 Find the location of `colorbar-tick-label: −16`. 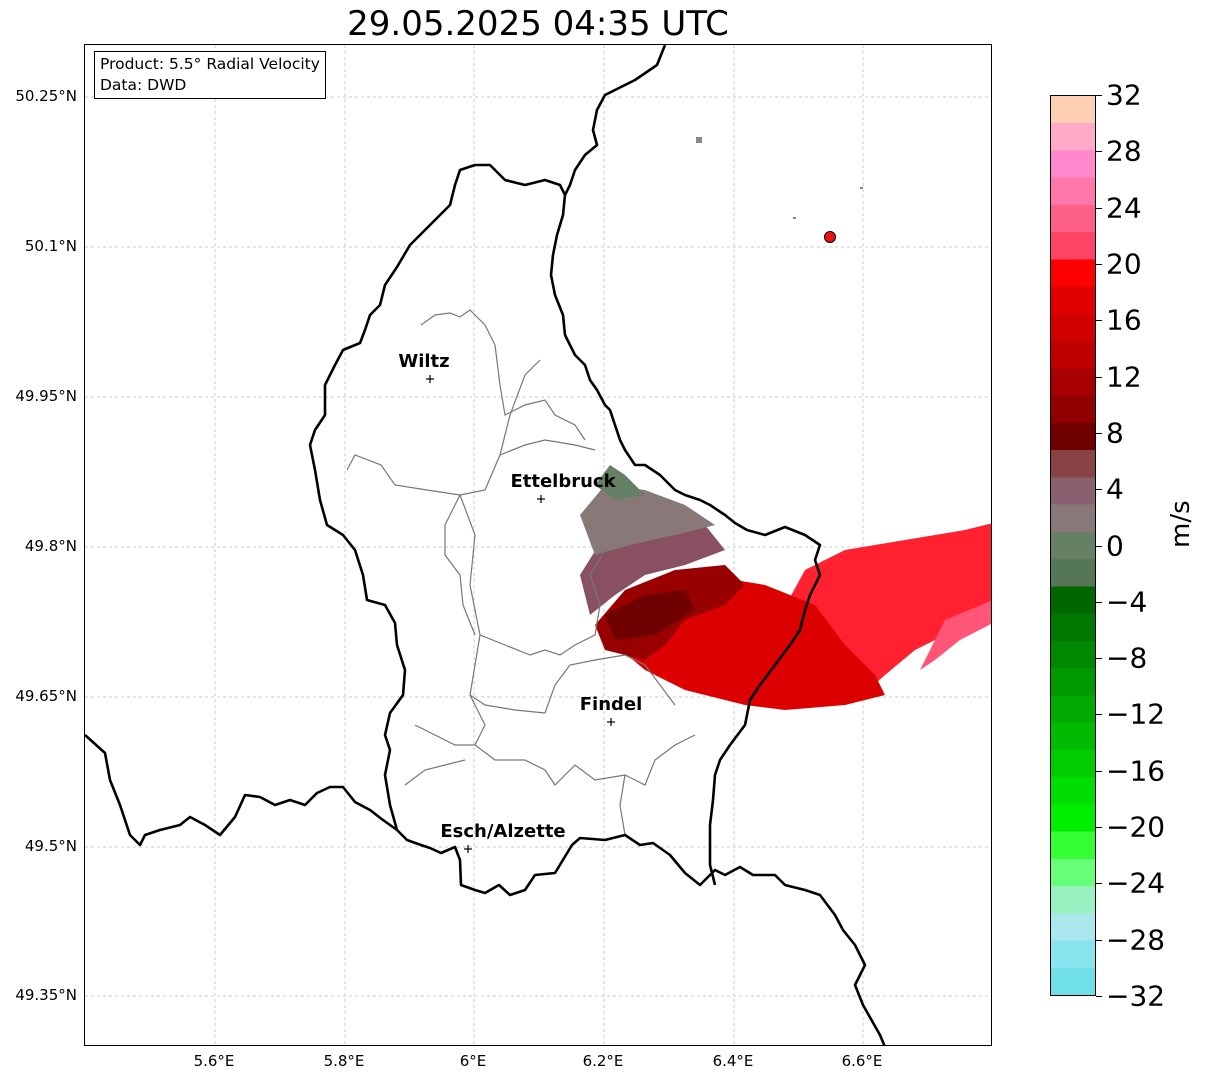

colorbar-tick-label: −16 is located at coordinates (1136, 771).